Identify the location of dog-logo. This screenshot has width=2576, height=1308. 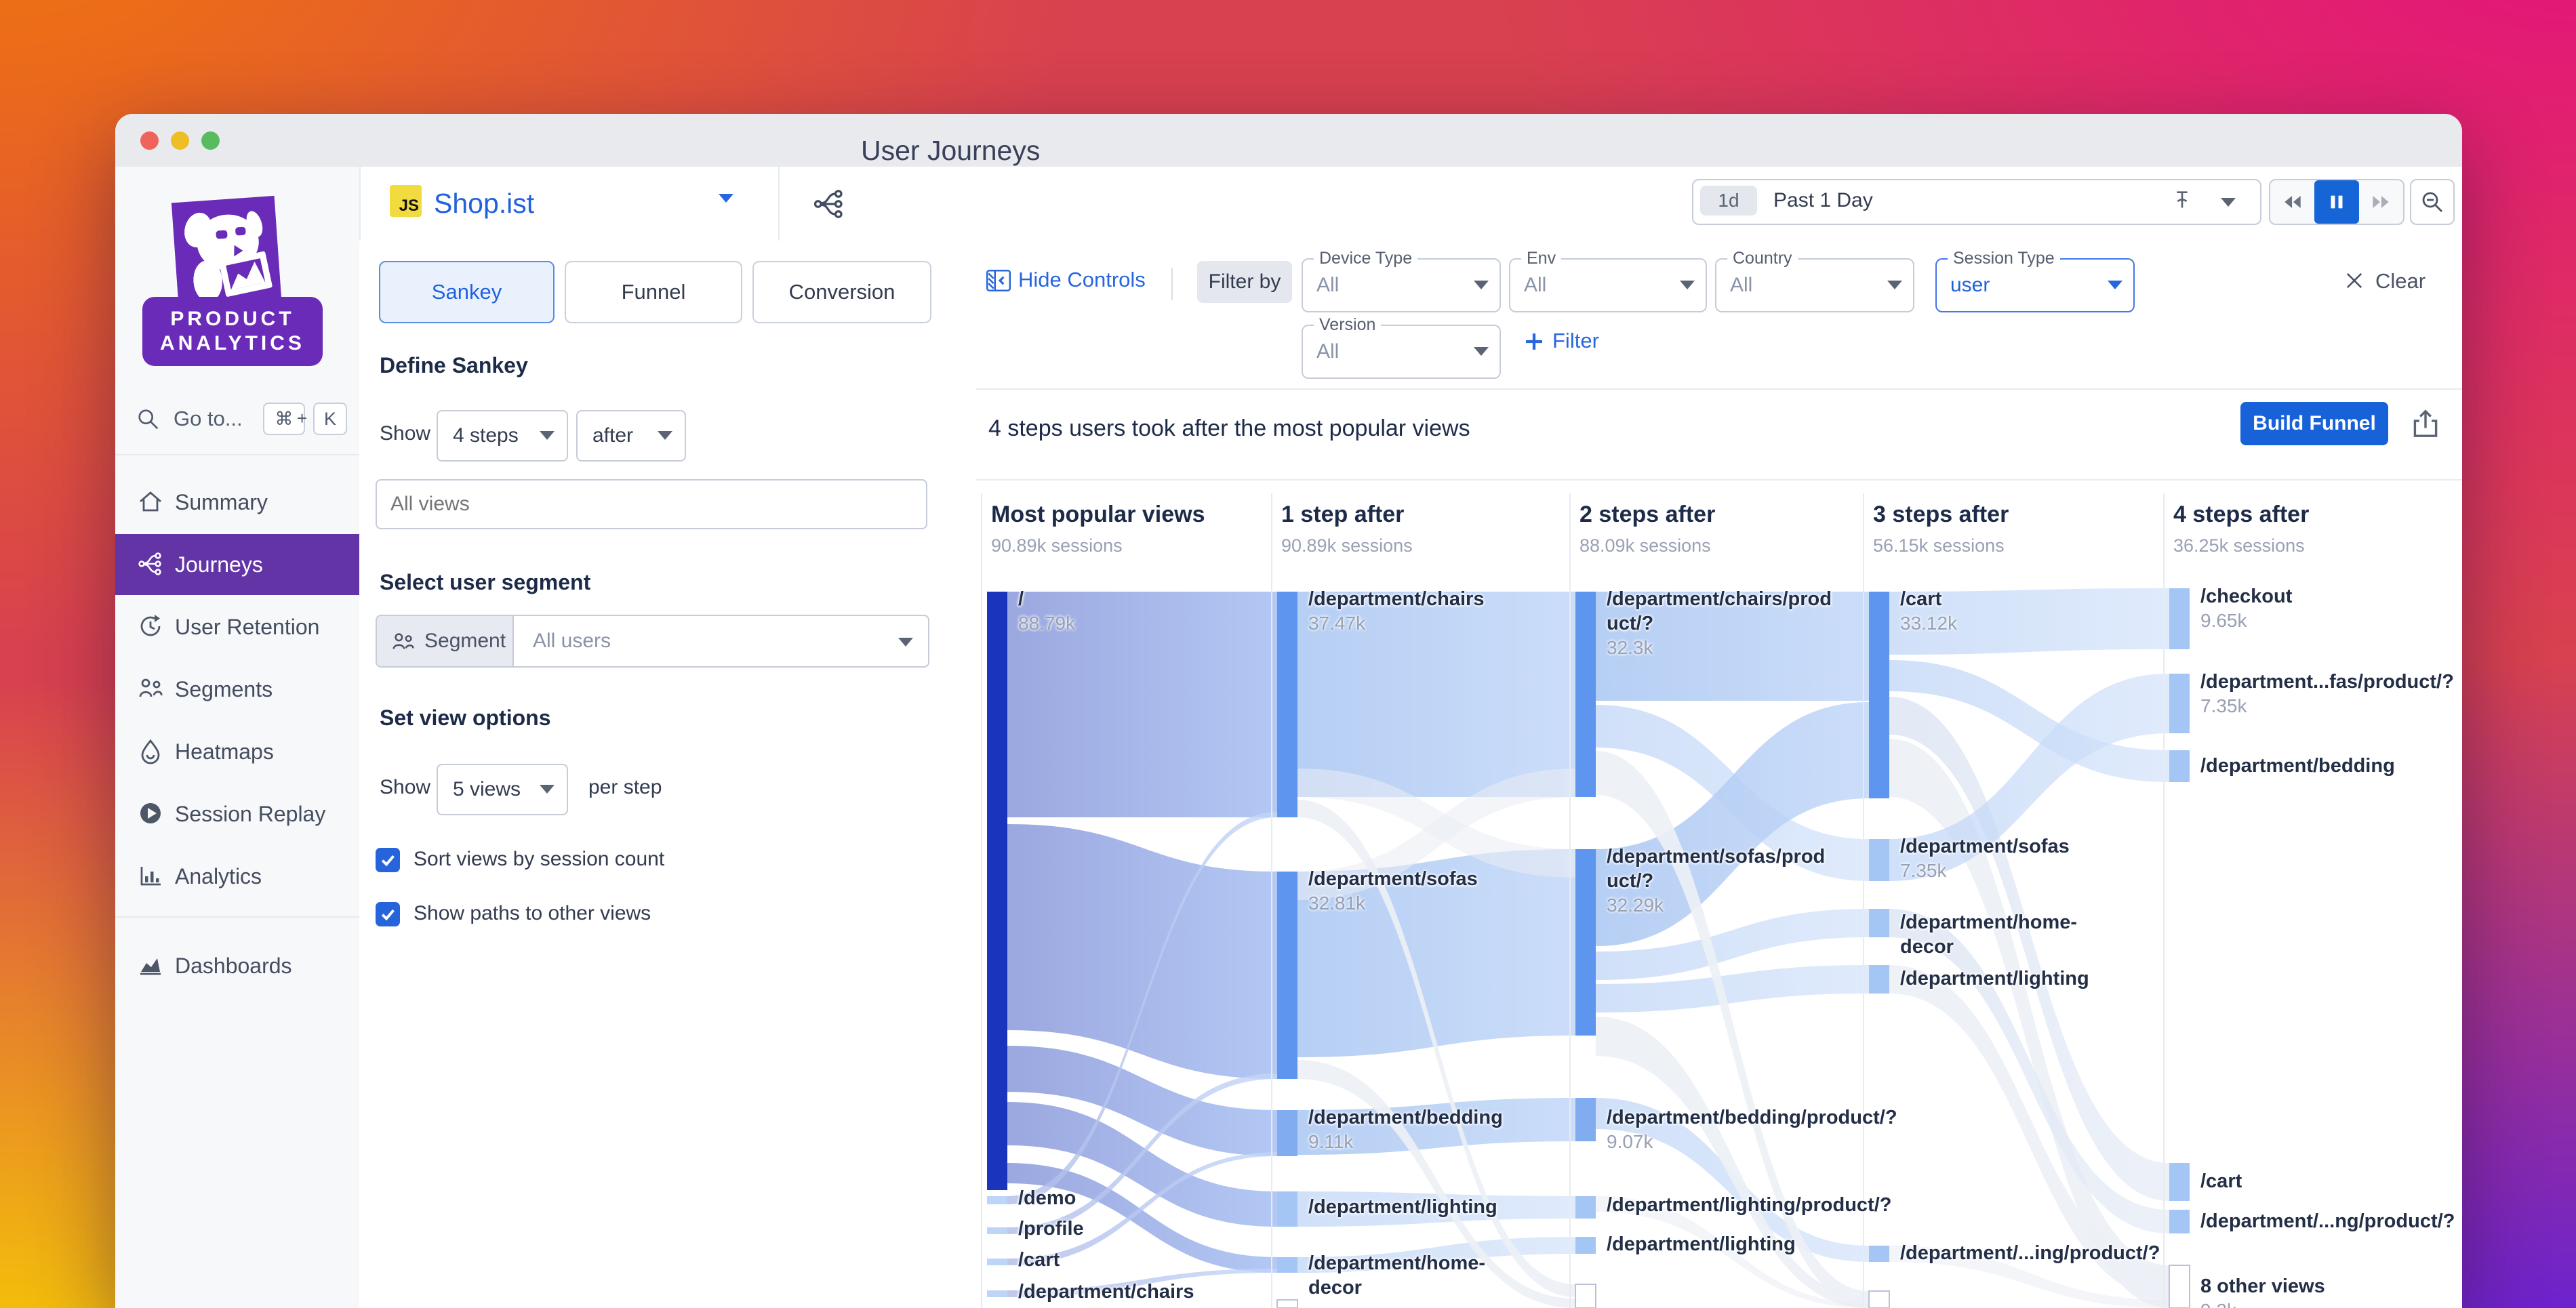
(226, 250).